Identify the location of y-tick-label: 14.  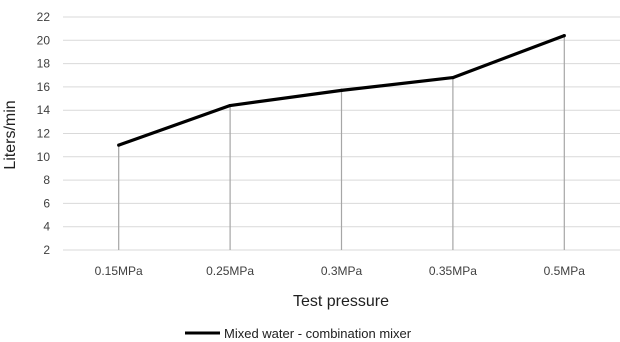
(44, 110).